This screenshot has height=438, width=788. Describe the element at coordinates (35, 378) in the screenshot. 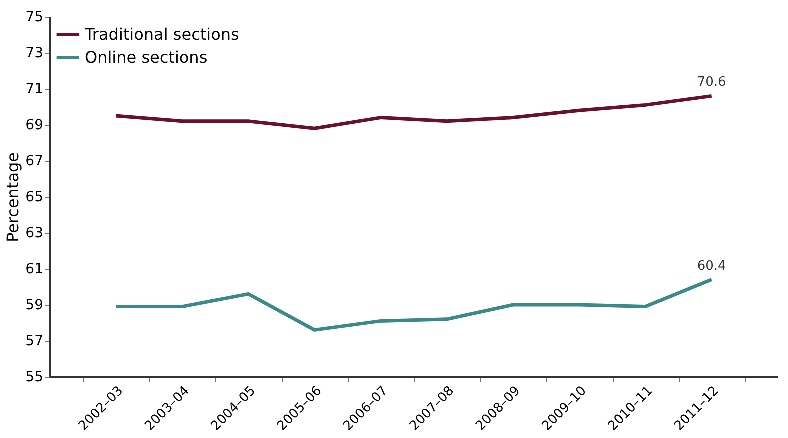

I see `y-tick-label: 55` at that location.